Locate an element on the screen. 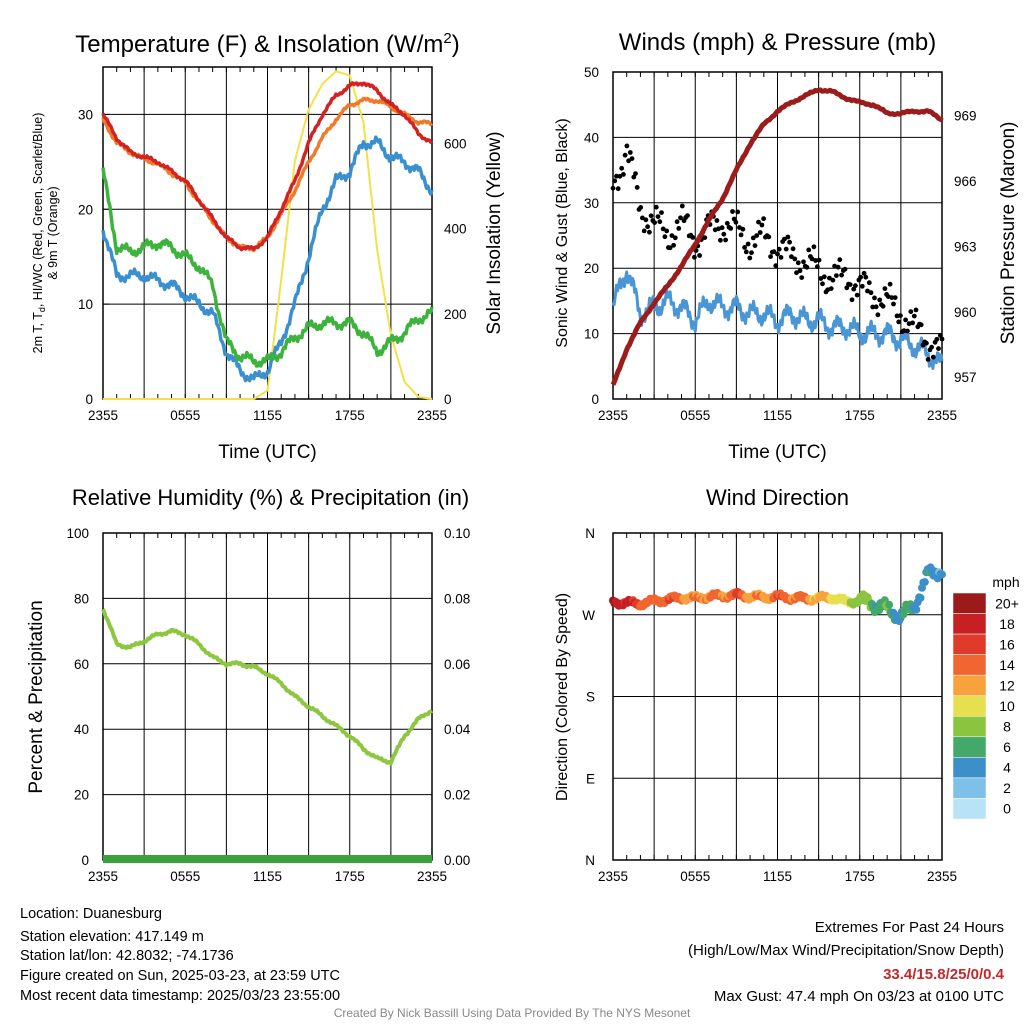  y2-tick-label: 0.10 is located at coordinates (457, 533).